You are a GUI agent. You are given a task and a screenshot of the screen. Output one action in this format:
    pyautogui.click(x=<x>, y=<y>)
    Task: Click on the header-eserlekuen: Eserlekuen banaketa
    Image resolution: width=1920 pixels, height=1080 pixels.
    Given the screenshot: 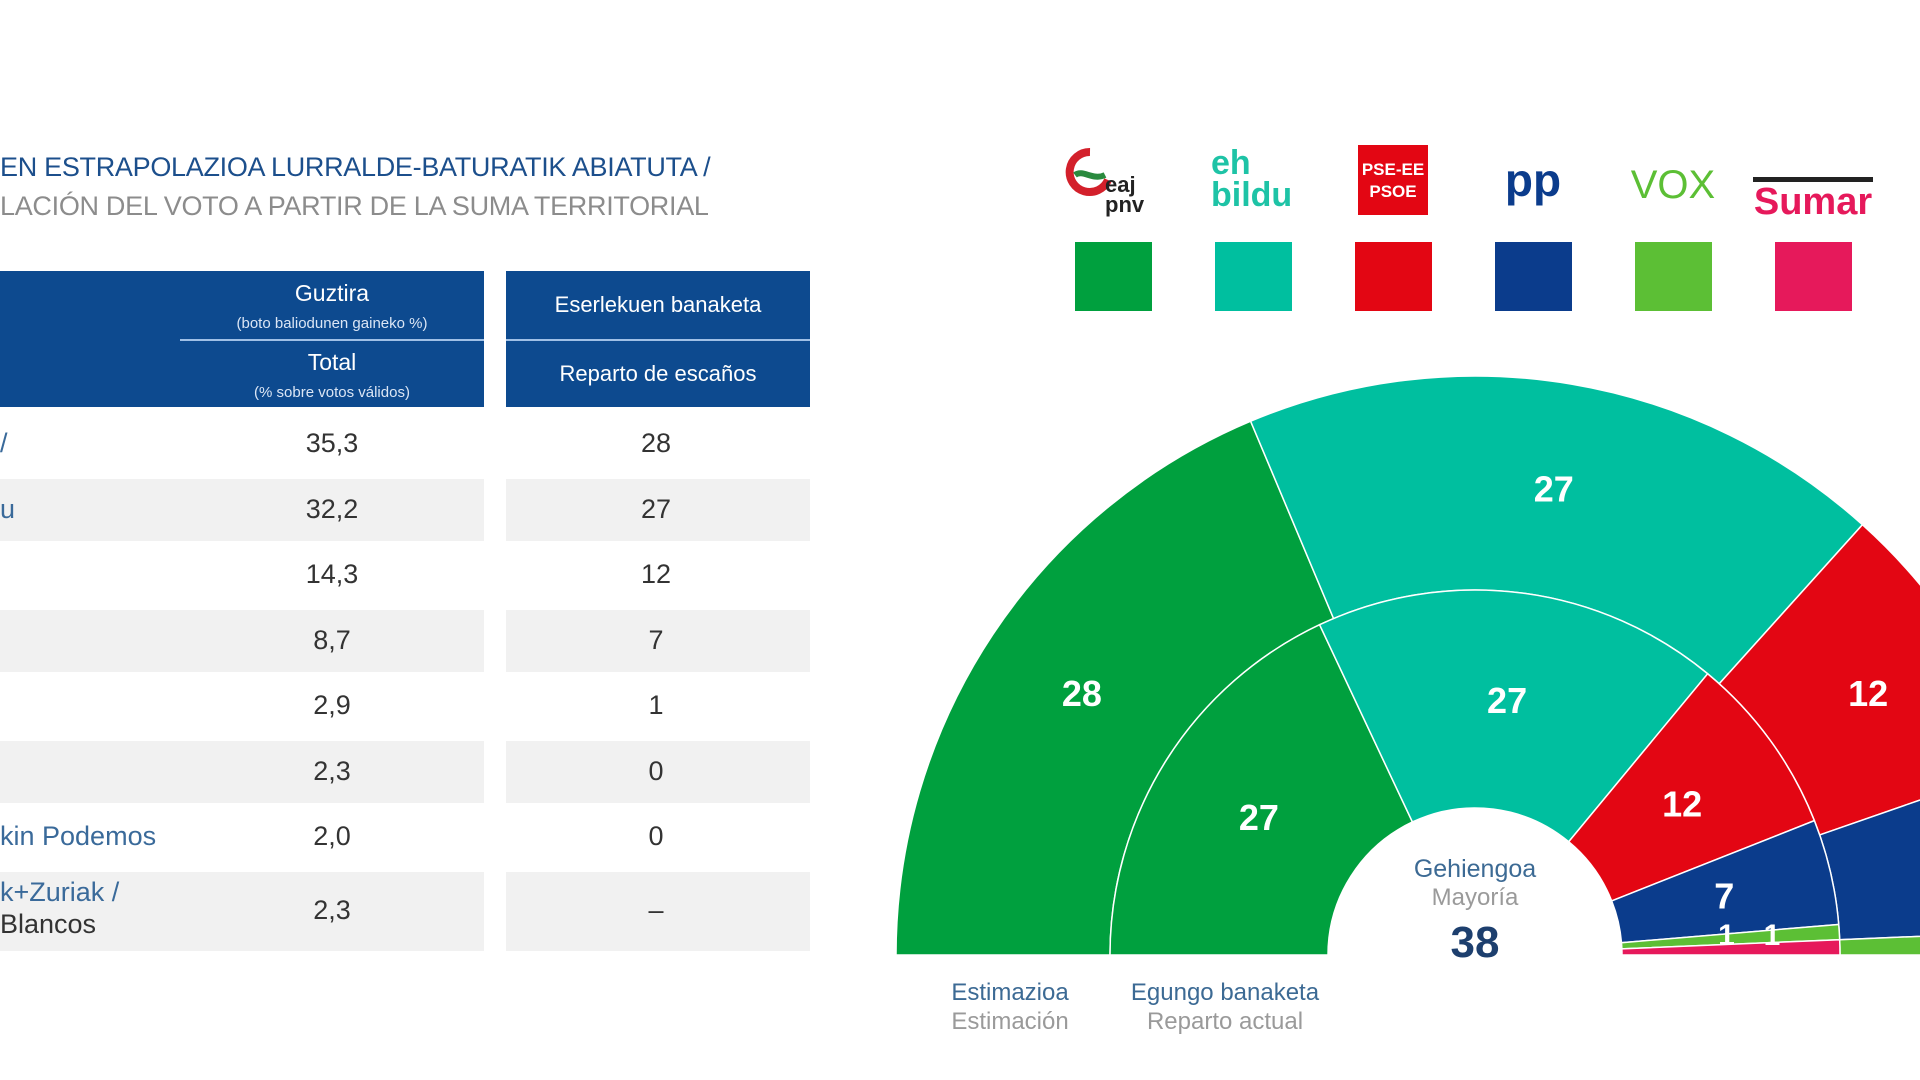 What is the action you would take?
    pyautogui.click(x=658, y=304)
    